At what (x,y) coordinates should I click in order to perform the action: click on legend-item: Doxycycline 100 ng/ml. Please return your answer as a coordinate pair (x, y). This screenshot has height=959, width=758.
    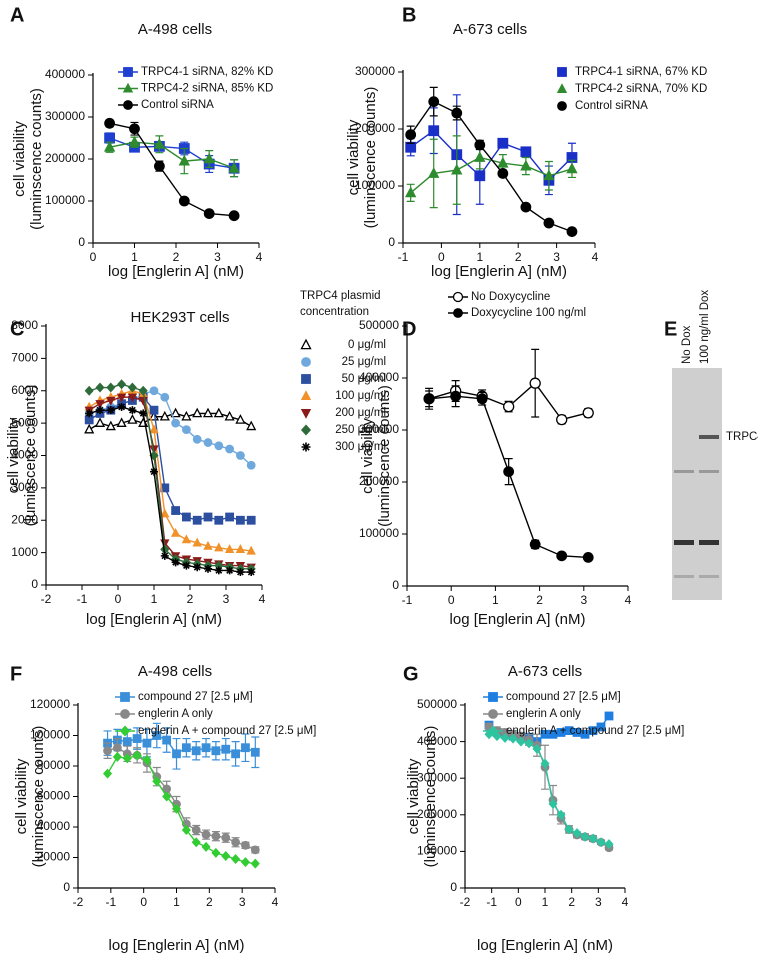
    Looking at the image, I should click on (517, 313).